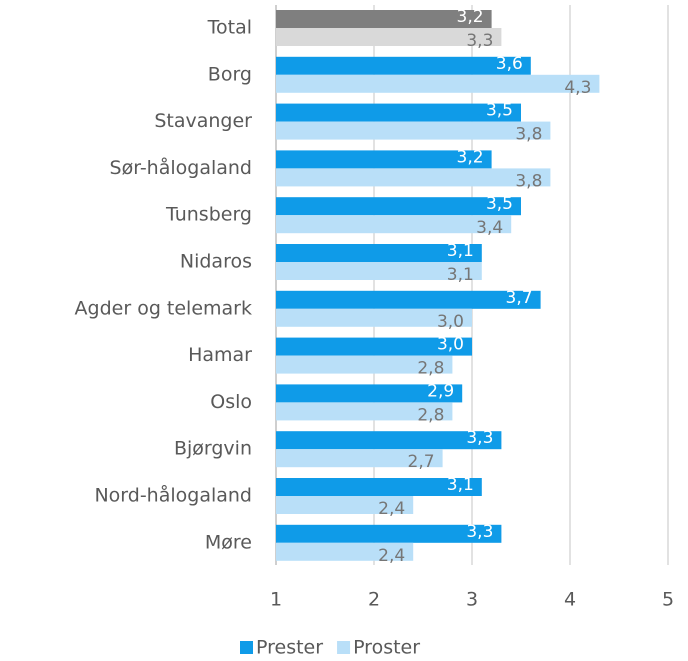 The width and height of the screenshot is (688, 661). What do you see at coordinates (668, 600) in the screenshot?
I see `x-tick-label: 5` at bounding box center [668, 600].